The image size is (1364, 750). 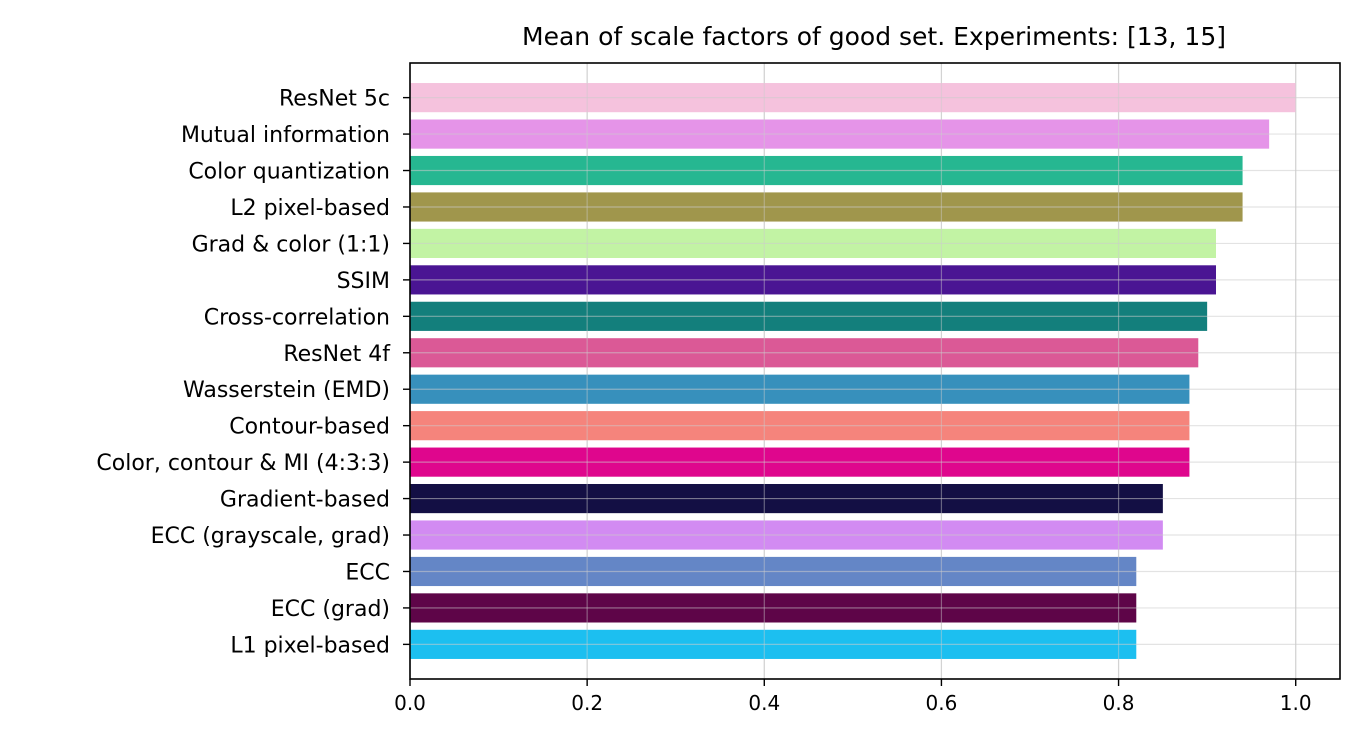 What do you see at coordinates (334, 99) in the screenshot?
I see `y-tick-label: ResNet 5c` at bounding box center [334, 99].